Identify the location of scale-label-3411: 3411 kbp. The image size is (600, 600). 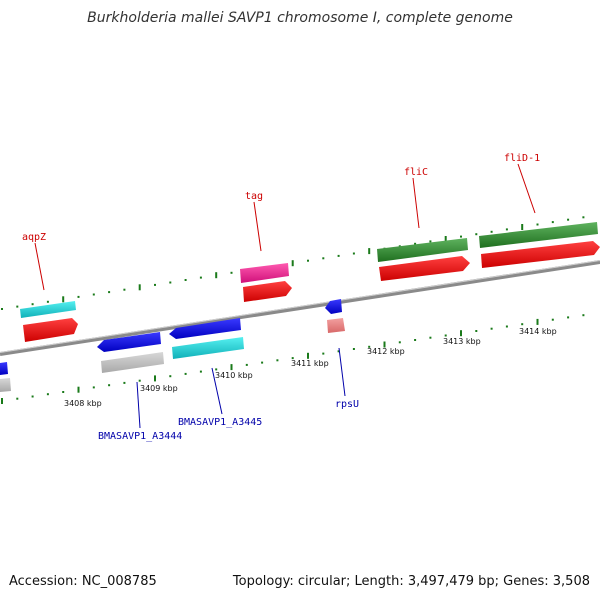
(310, 363).